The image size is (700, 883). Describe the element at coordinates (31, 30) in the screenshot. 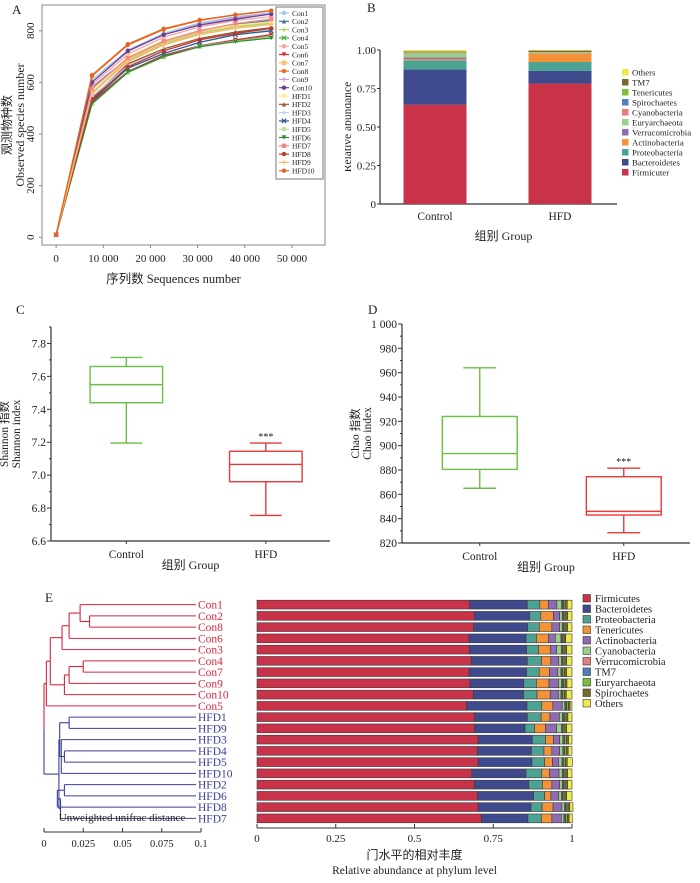

I see `y-tick-label: 800` at that location.